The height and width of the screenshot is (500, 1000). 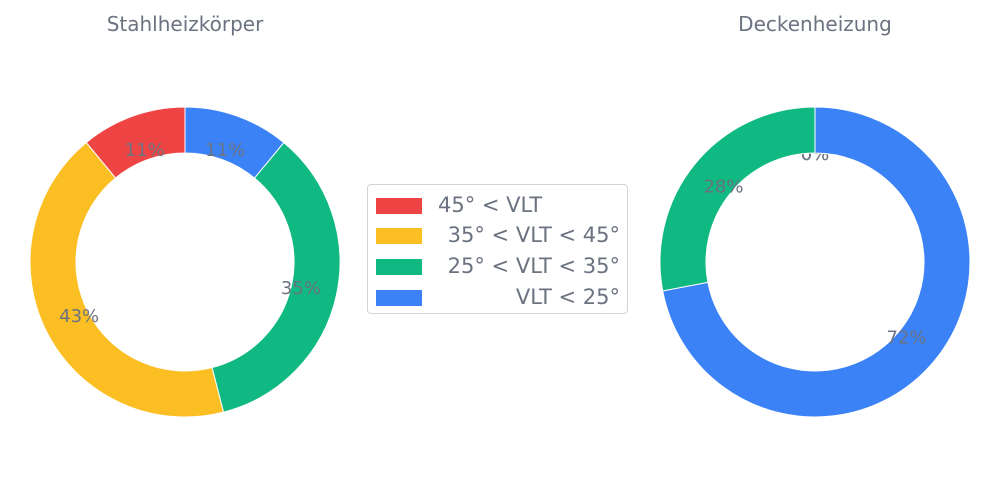 I want to click on legend-label: 35° < VLT < 45°, so click(x=533, y=235).